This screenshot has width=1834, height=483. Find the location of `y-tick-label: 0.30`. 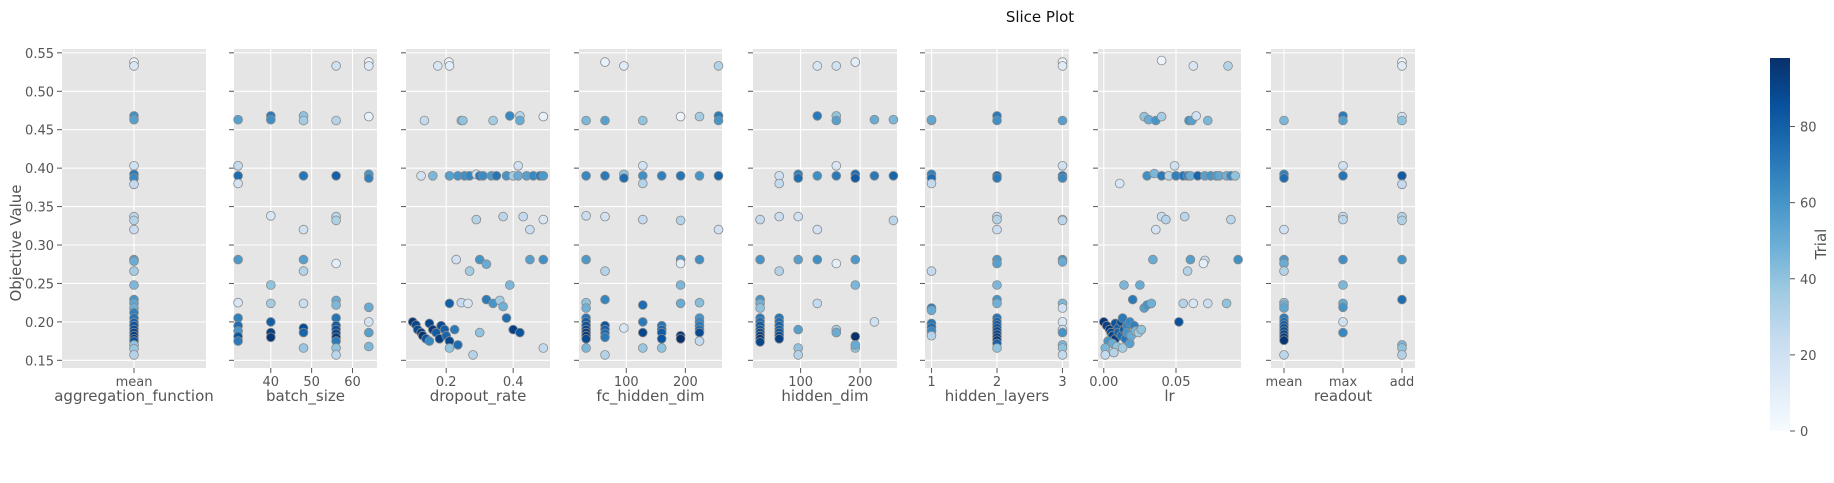

y-tick-label: 0.30 is located at coordinates (39, 246).